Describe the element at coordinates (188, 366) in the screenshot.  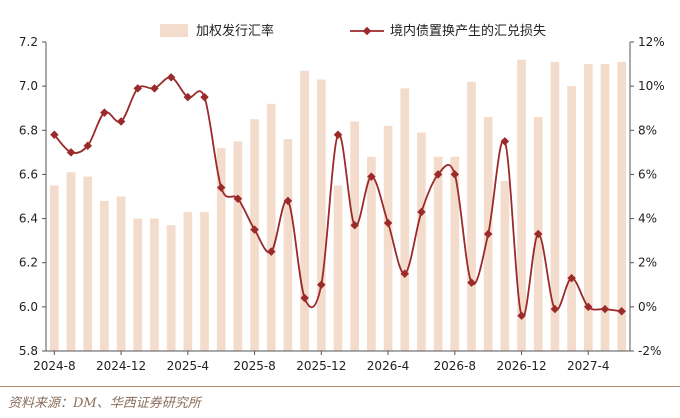
I see `x-tick-label: 2025-4` at that location.